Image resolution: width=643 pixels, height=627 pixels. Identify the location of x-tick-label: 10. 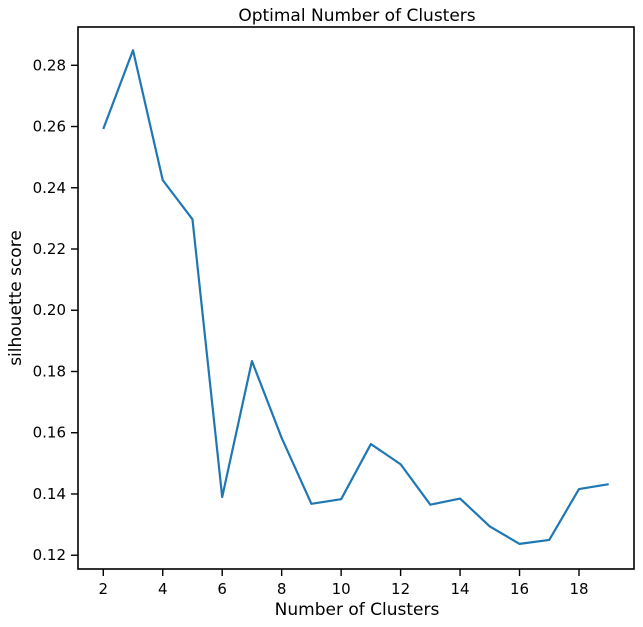
(341, 589).